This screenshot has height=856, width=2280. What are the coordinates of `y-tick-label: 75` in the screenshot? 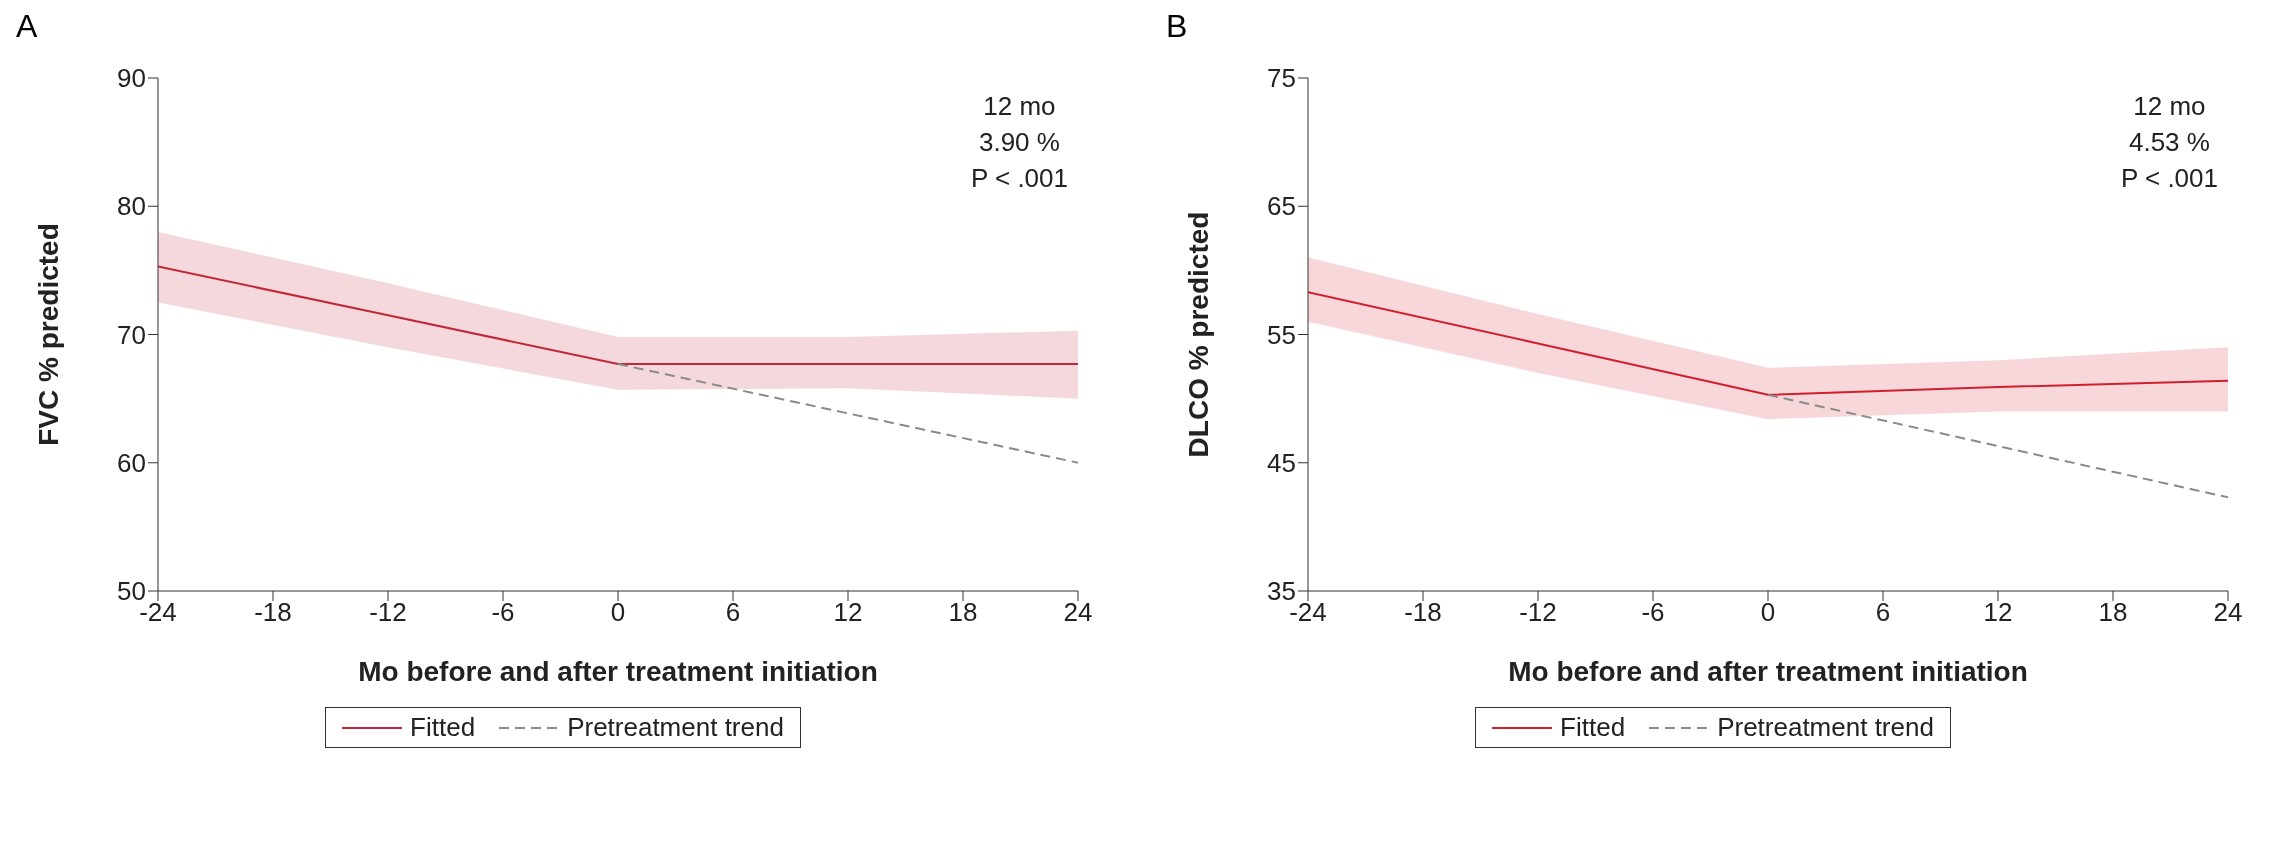 It's located at (1281, 78).